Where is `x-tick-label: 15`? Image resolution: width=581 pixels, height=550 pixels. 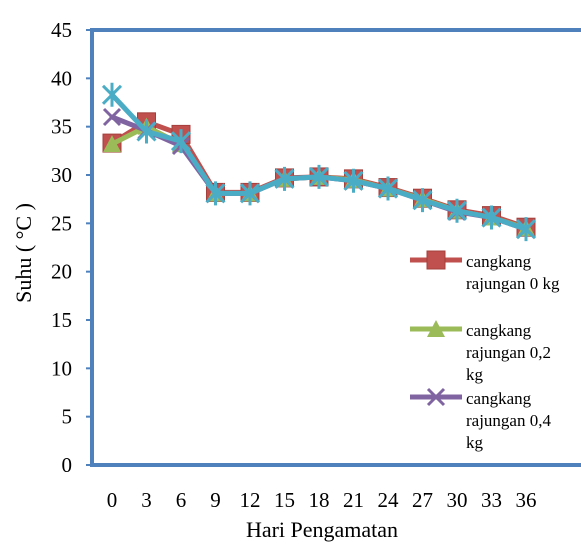
x-tick-label: 15 is located at coordinates (284, 500).